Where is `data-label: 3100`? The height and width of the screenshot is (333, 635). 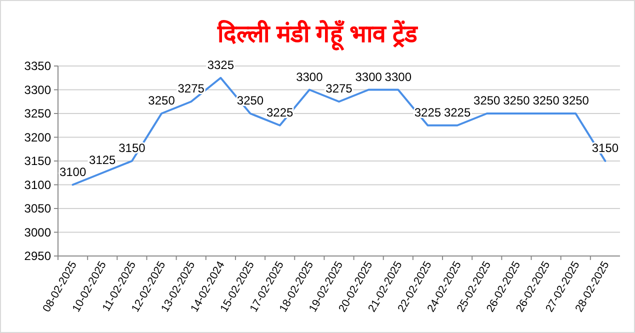 data-label: 3100 is located at coordinates (72, 171).